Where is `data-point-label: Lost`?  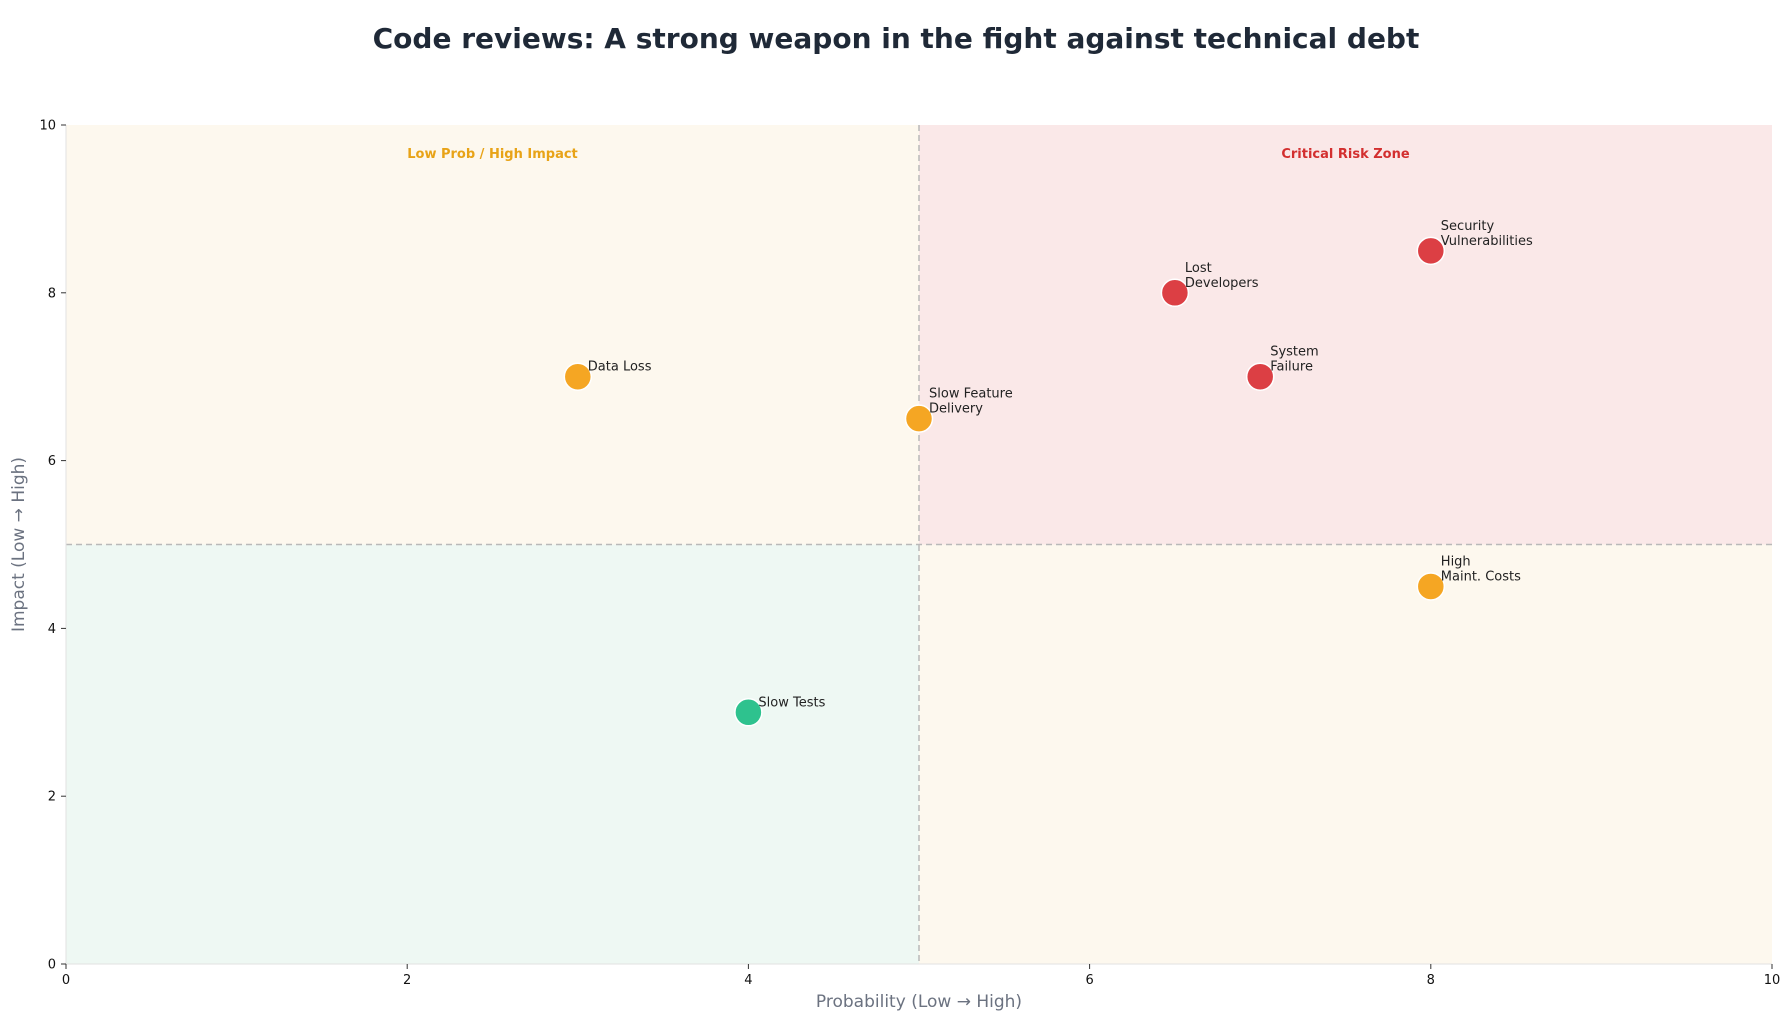 data-point-label: Lost is located at coordinates (1198, 268).